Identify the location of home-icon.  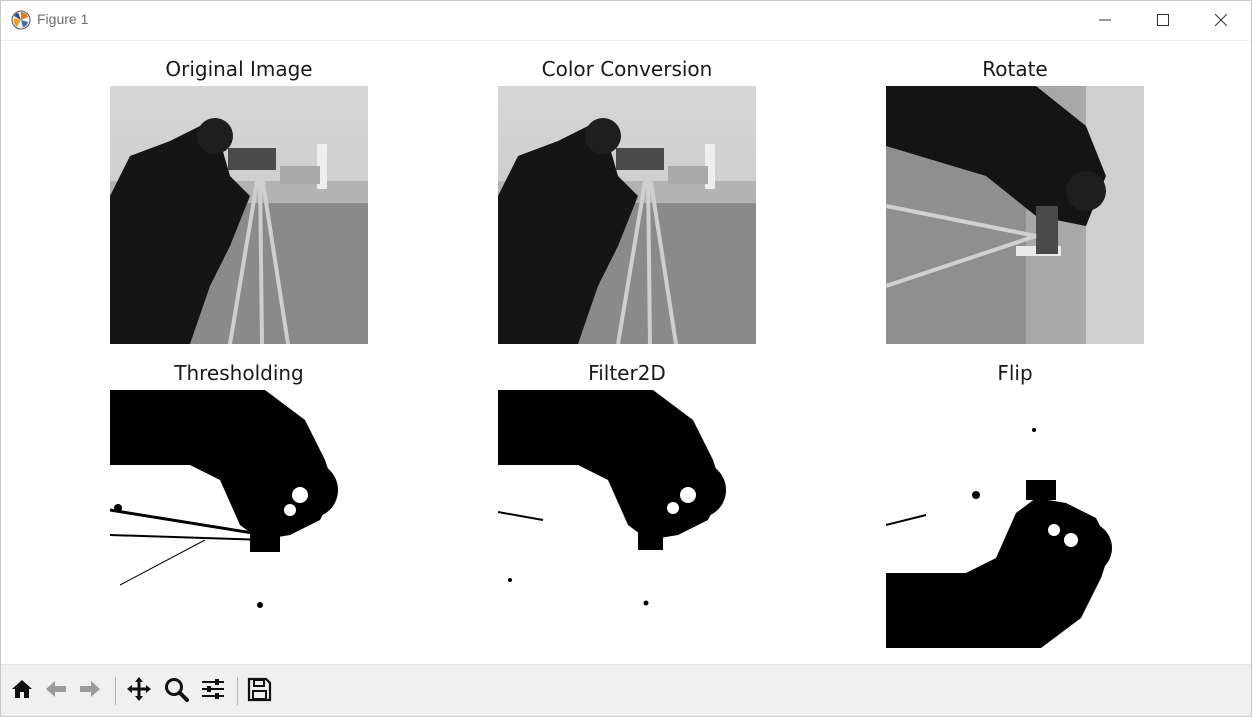
(22, 691).